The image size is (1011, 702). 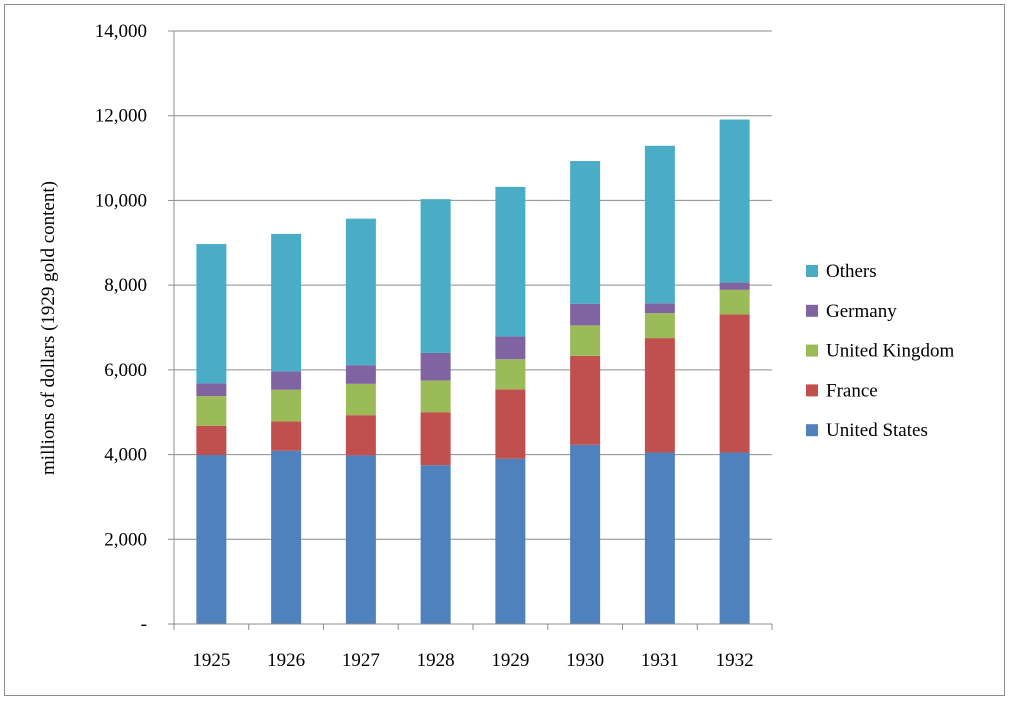 What do you see at coordinates (510, 374) in the screenshot?
I see `bar-united-kingdom-1929` at bounding box center [510, 374].